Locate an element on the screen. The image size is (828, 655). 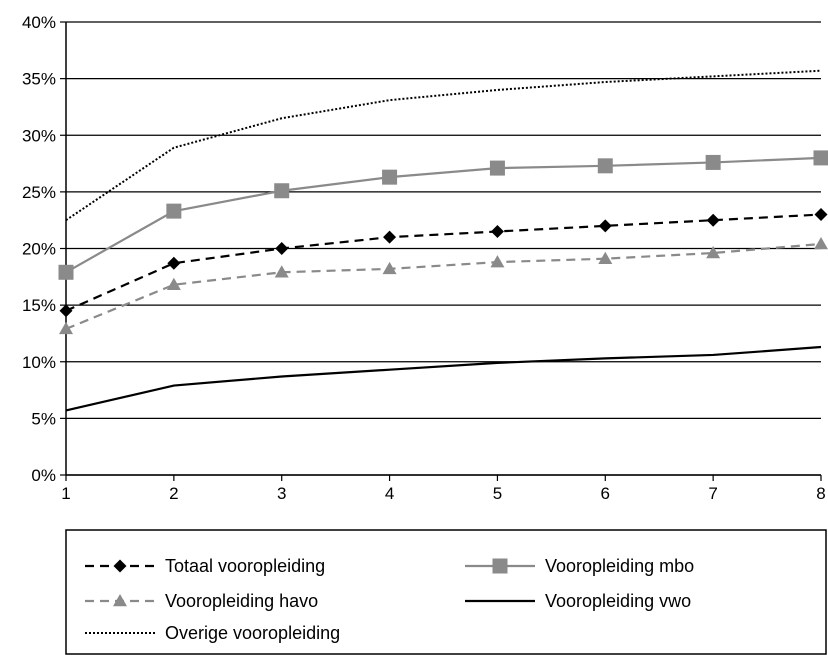
y-tick-label: 15% is located at coordinates (39, 305).